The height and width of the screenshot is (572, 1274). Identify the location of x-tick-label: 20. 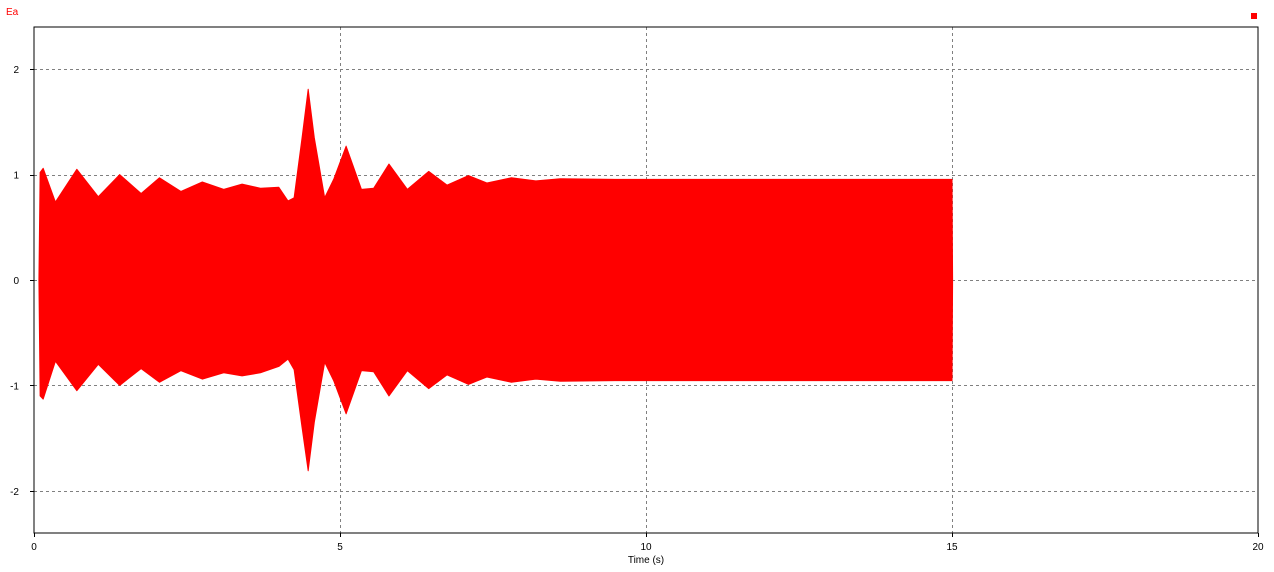
(1258, 547).